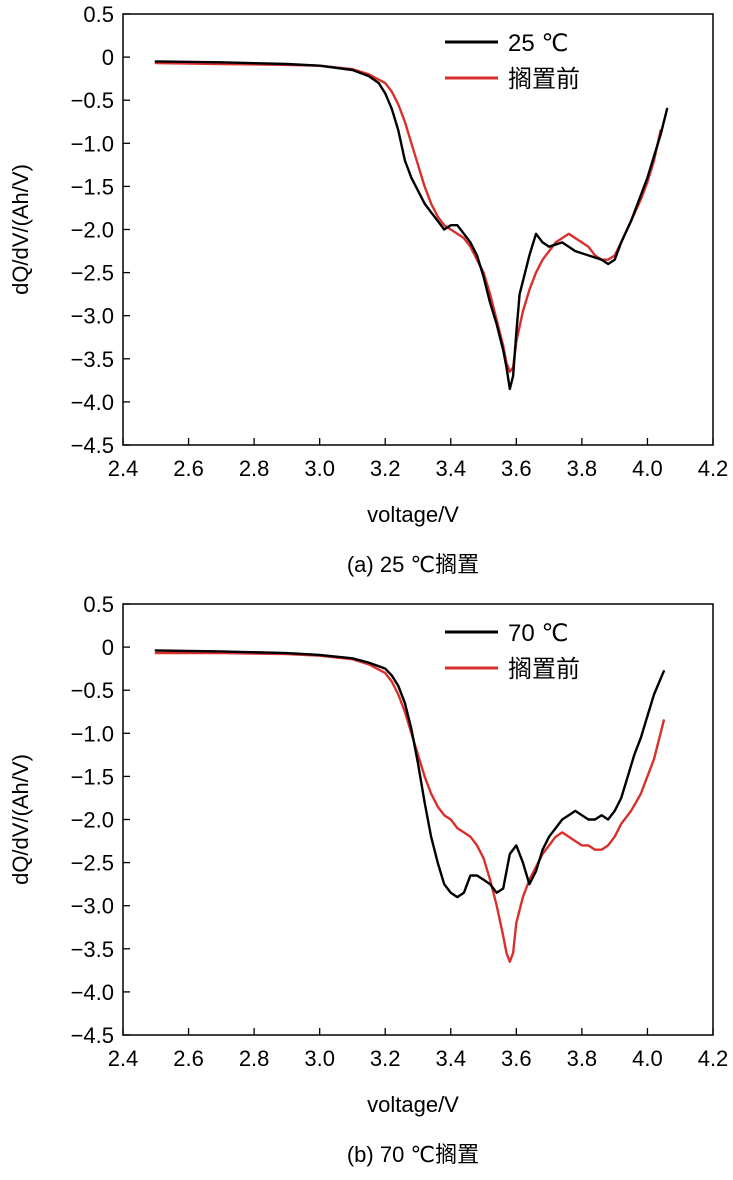 The width and height of the screenshot is (733, 1180). I want to click on figure-caption: (a) 25 ℃搁置, so click(413, 564).